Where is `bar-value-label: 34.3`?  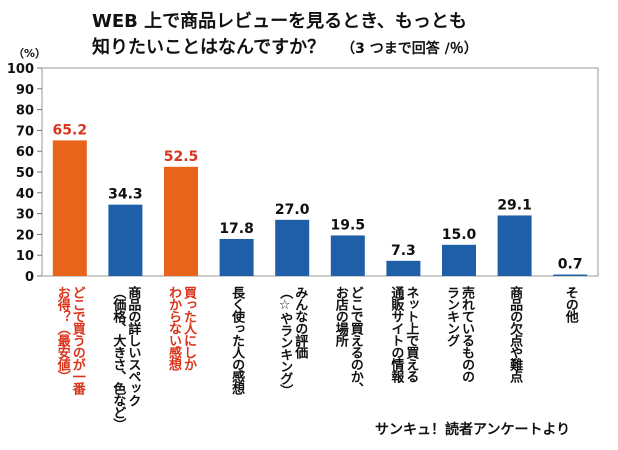
bar-value-label: 34.3 is located at coordinates (125, 195).